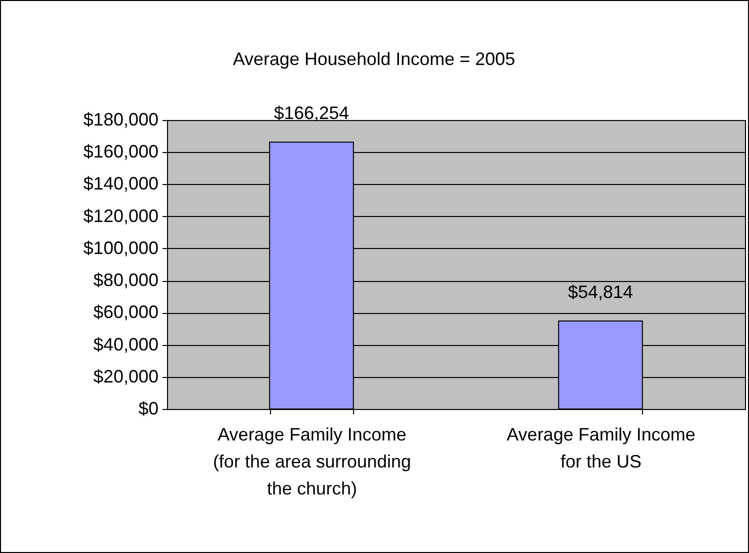  Describe the element at coordinates (148, 408) in the screenshot. I see `y-tick-label: $0` at that location.